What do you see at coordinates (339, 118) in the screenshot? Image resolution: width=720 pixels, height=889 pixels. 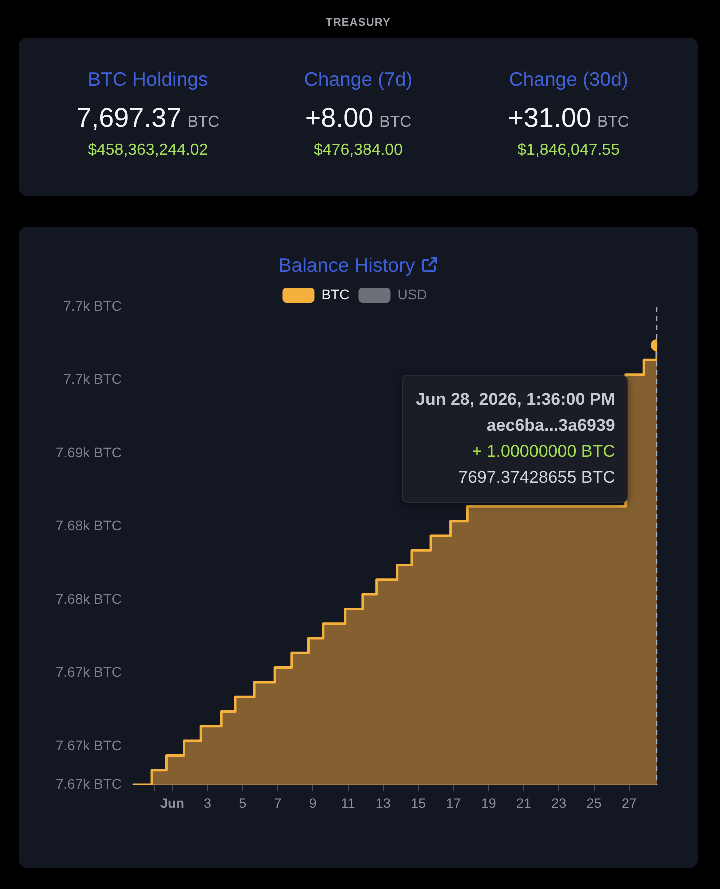 I see `text: +8.00` at bounding box center [339, 118].